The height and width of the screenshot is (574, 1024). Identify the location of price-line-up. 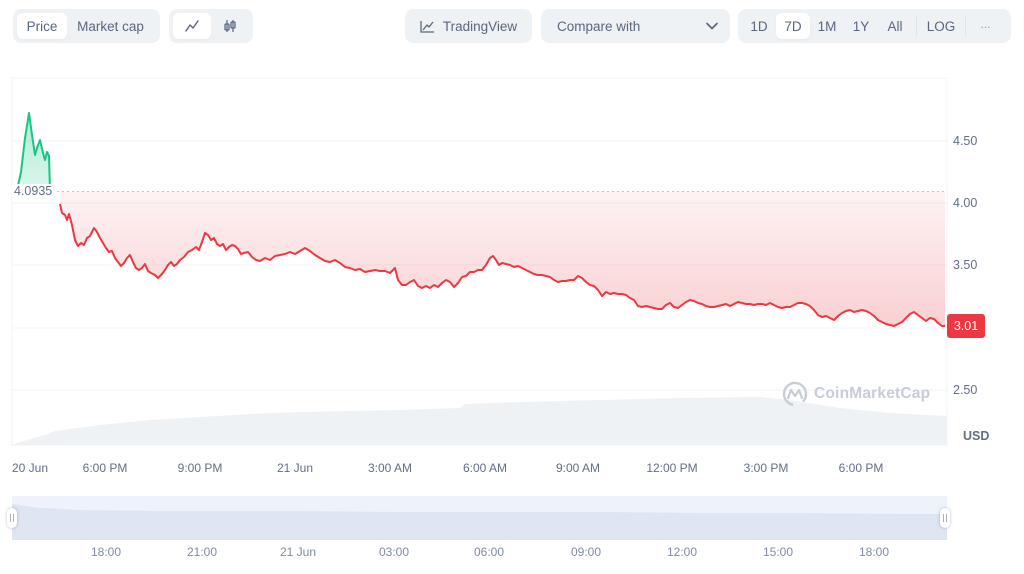
(33, 151).